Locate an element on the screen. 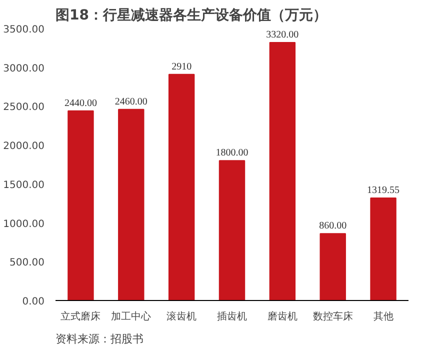 Image resolution: width=433 pixels, height=350 pixels. data-label: 1800.00 is located at coordinates (232, 153).